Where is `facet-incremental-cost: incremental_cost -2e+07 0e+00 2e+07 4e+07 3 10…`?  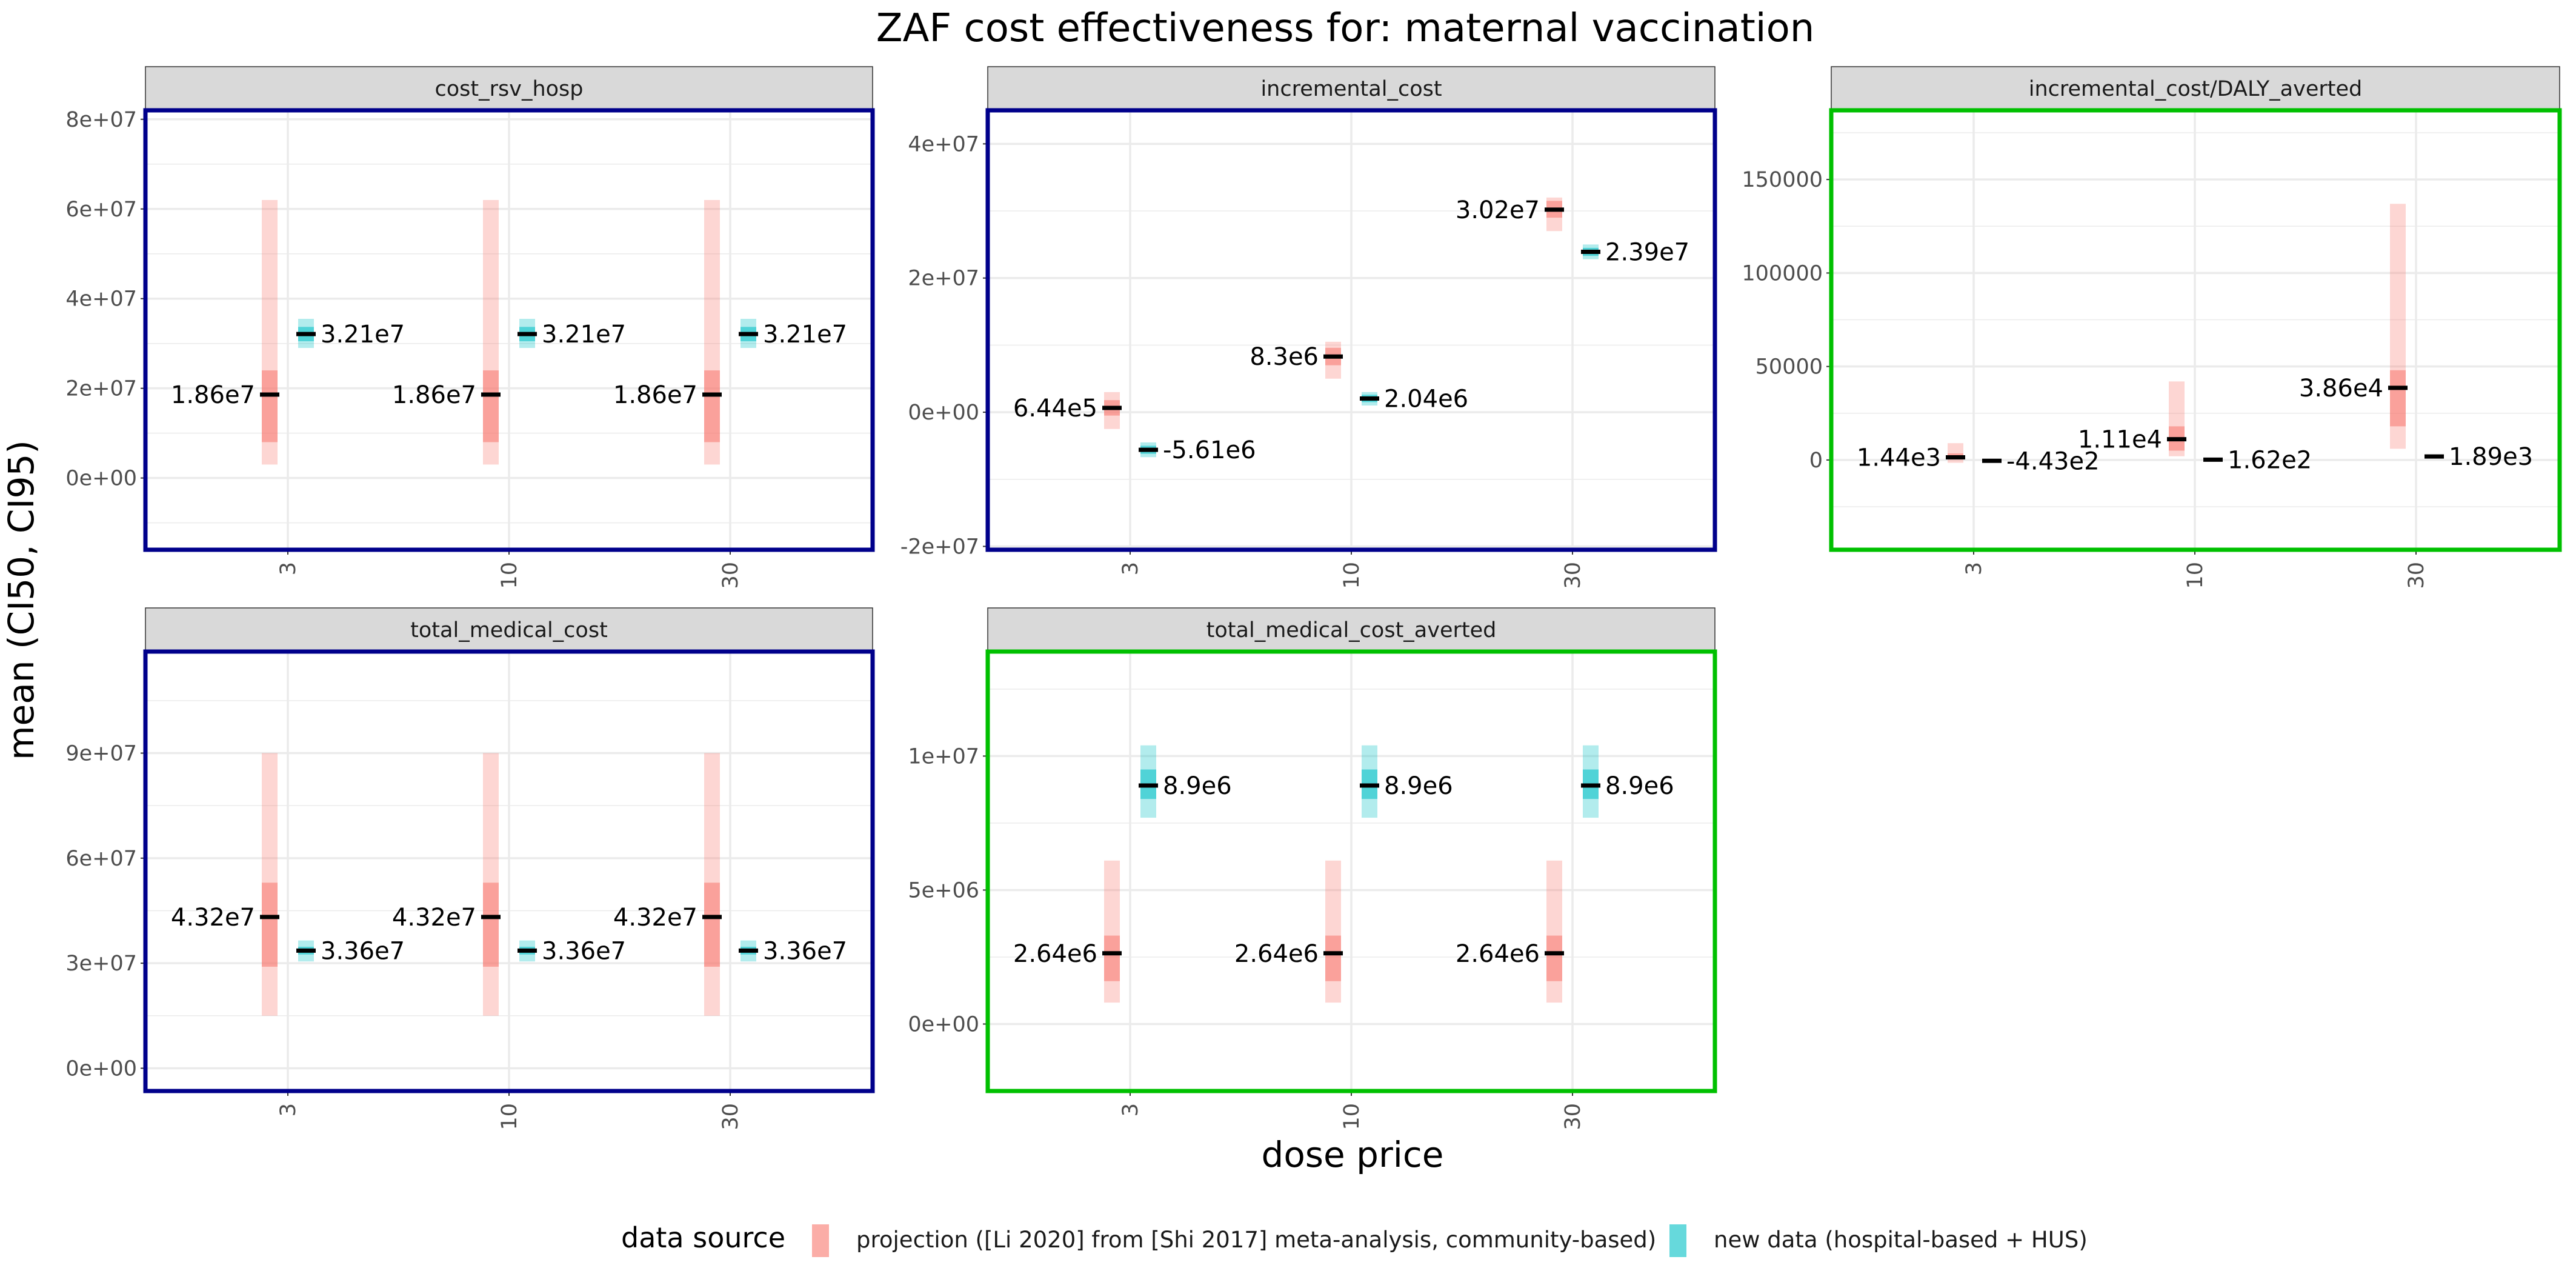 facet-incremental-cost: incremental_cost -2e+07 0e+00 2e+07 4e+07 3 10… is located at coordinates (1308, 327).